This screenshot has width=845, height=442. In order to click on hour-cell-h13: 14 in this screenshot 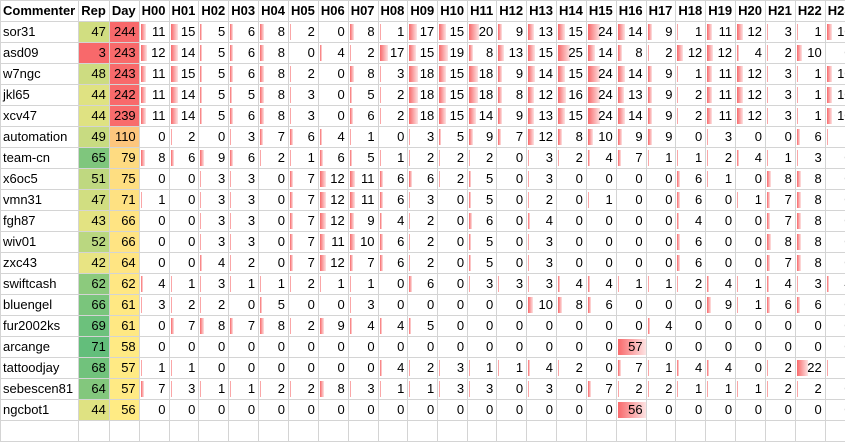, I will do `click(542, 74)`.